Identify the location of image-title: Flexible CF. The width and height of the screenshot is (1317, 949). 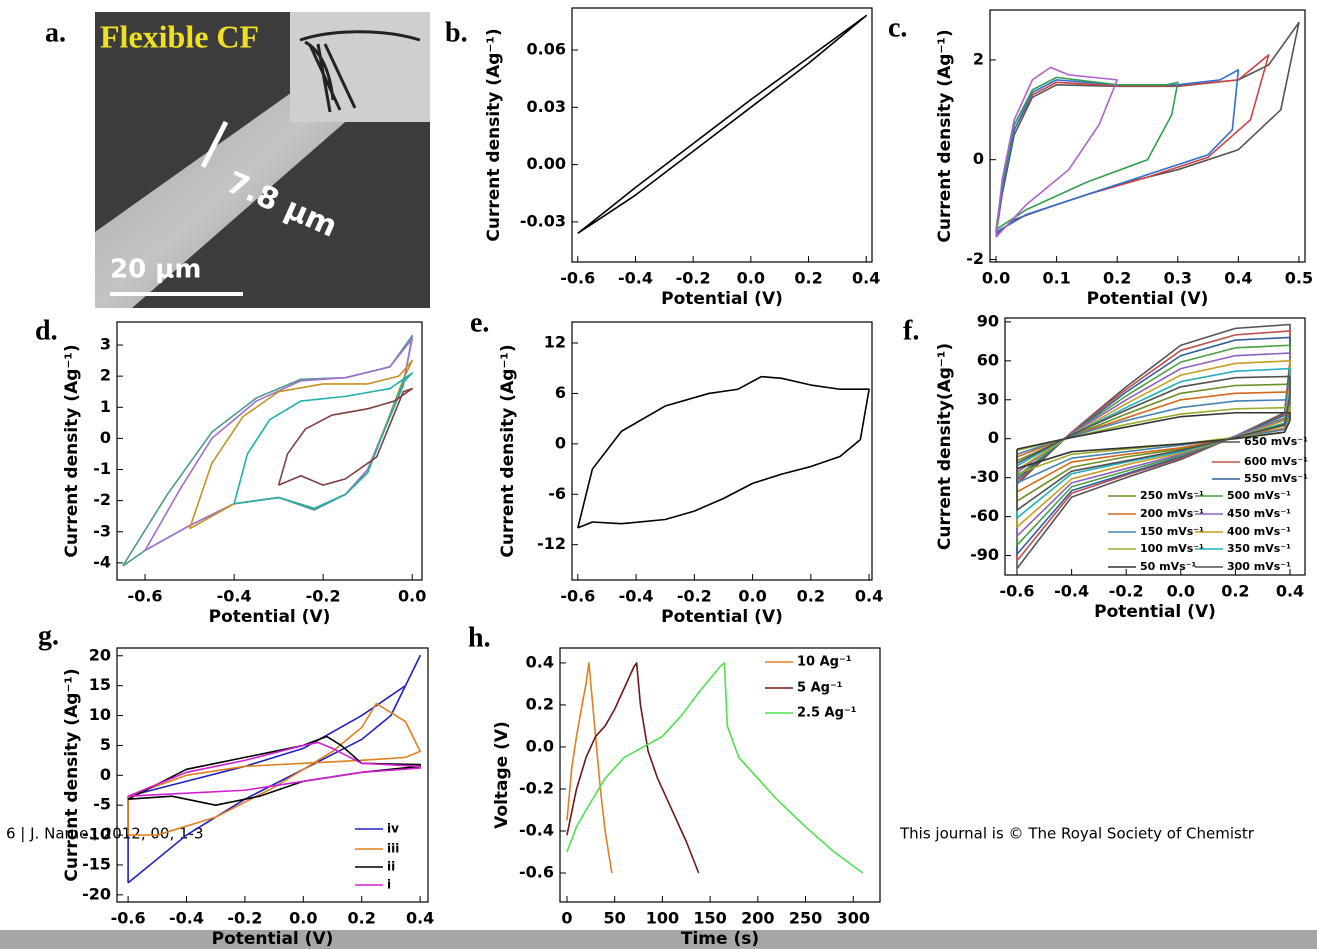
(179, 36).